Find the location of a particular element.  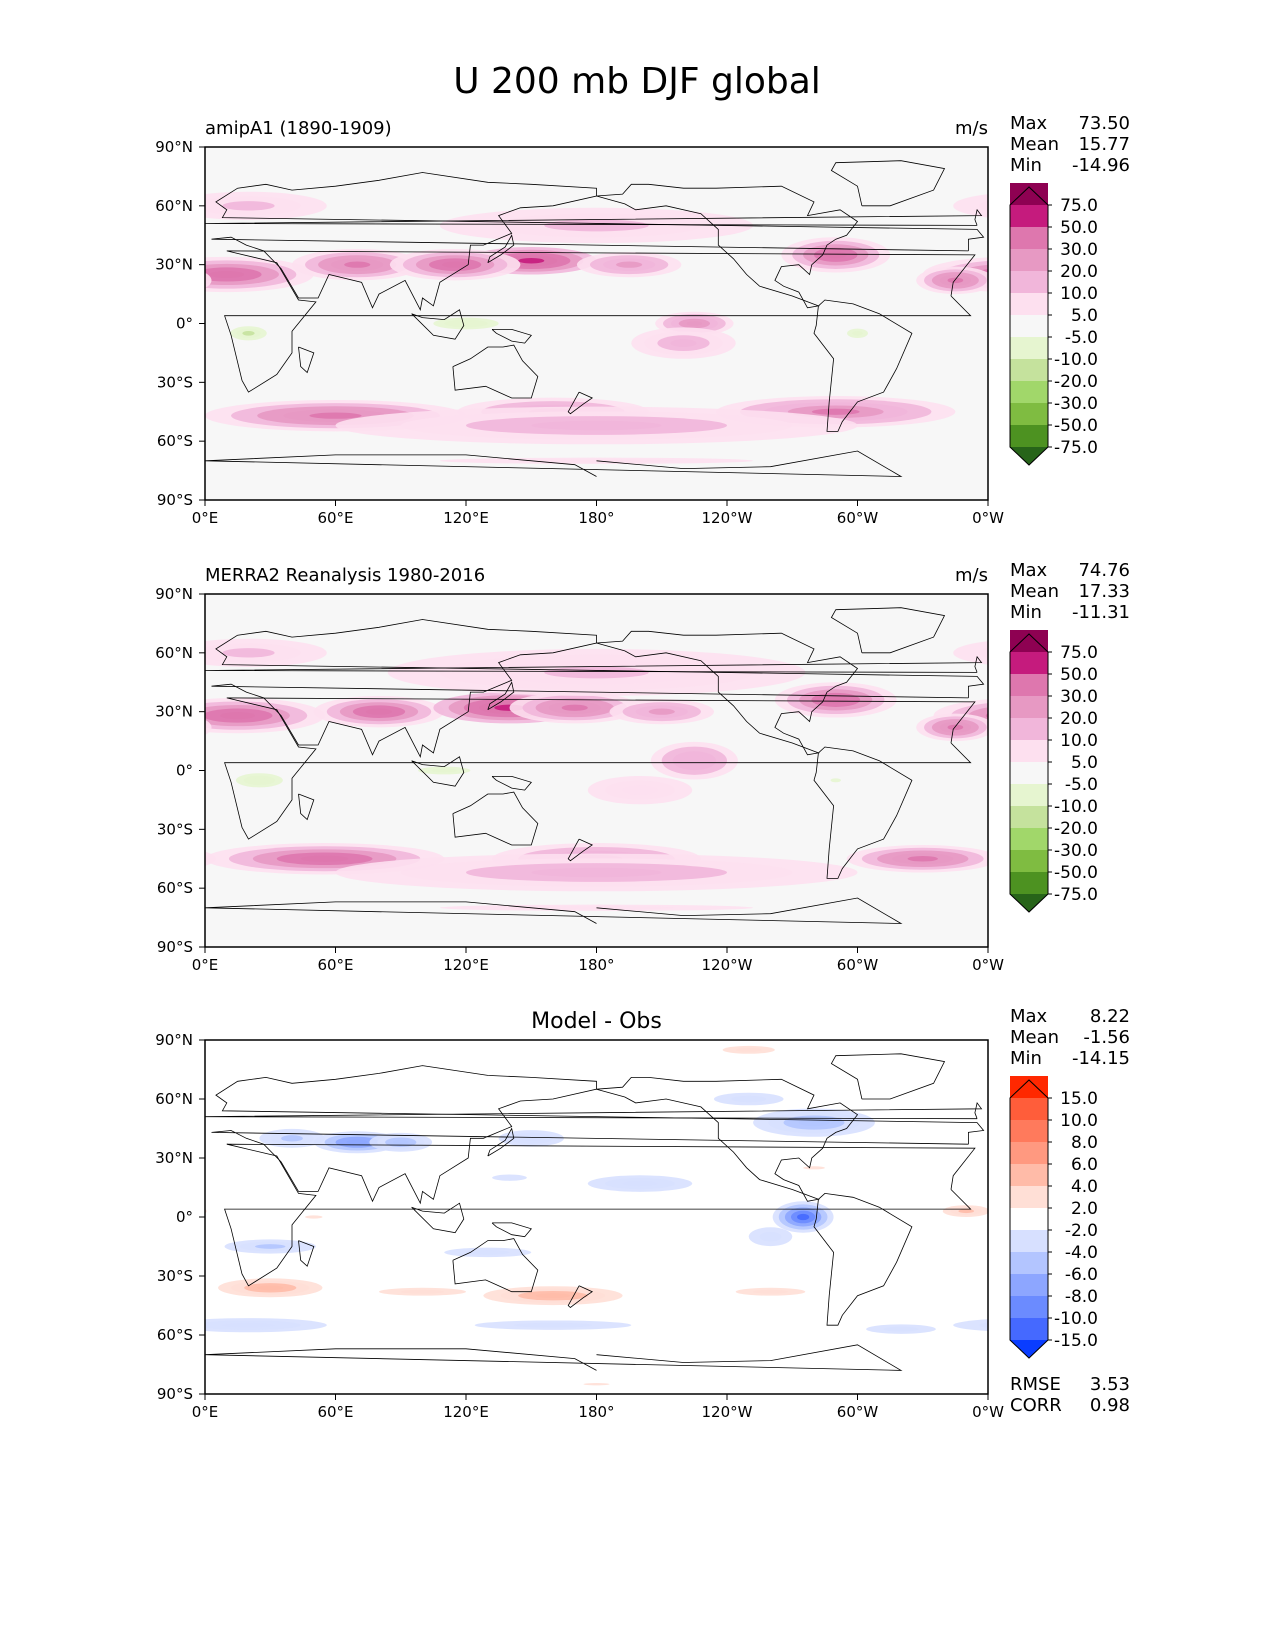

stat-label: Max is located at coordinates (1029, 1016).